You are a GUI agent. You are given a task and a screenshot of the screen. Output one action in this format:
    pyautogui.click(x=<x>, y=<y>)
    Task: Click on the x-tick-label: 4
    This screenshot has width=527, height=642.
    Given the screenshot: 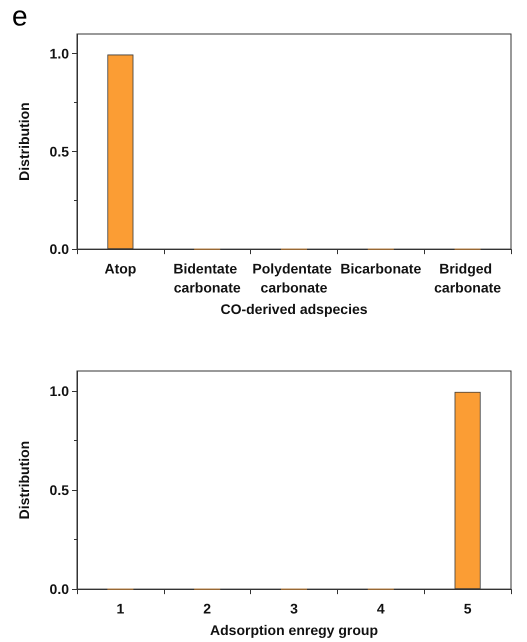 What is the action you would take?
    pyautogui.click(x=380, y=608)
    